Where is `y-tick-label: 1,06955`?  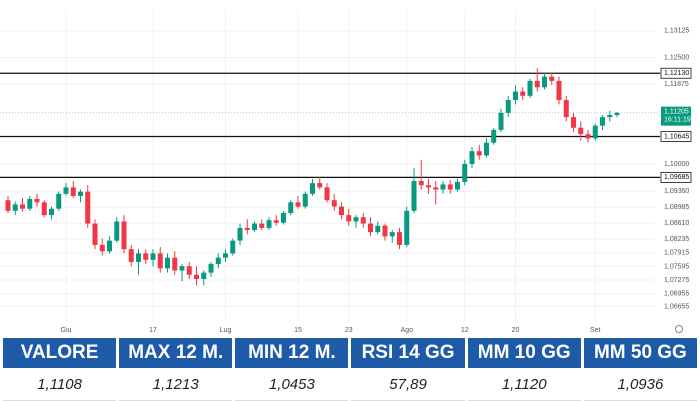
y-tick-label: 1,06955 is located at coordinates (676, 294).